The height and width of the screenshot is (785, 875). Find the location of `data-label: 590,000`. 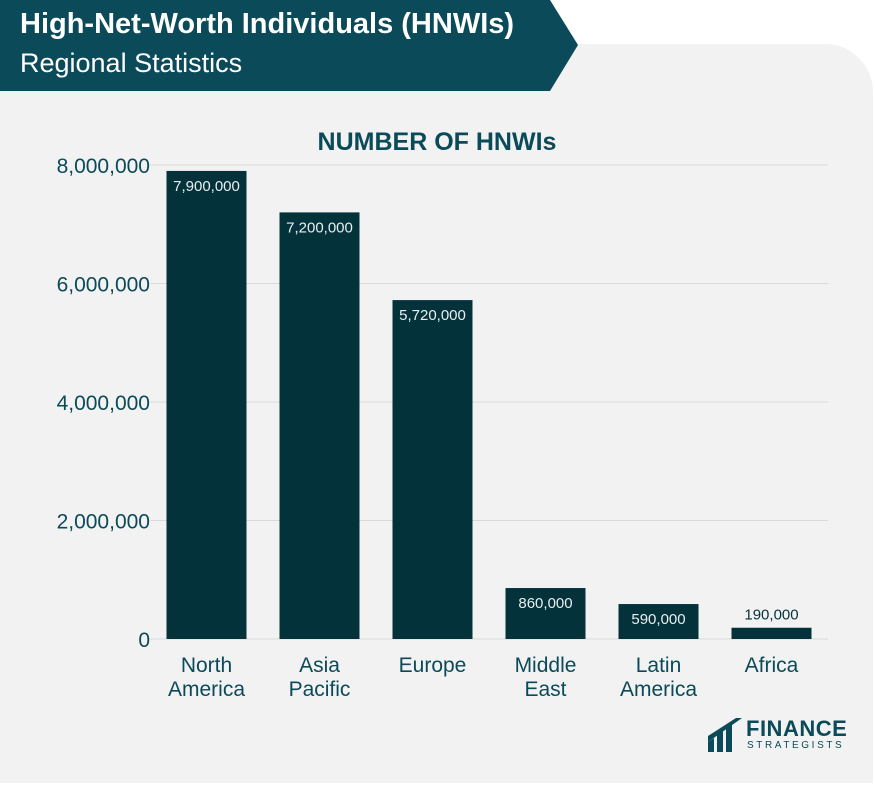

data-label: 590,000 is located at coordinates (658, 619).